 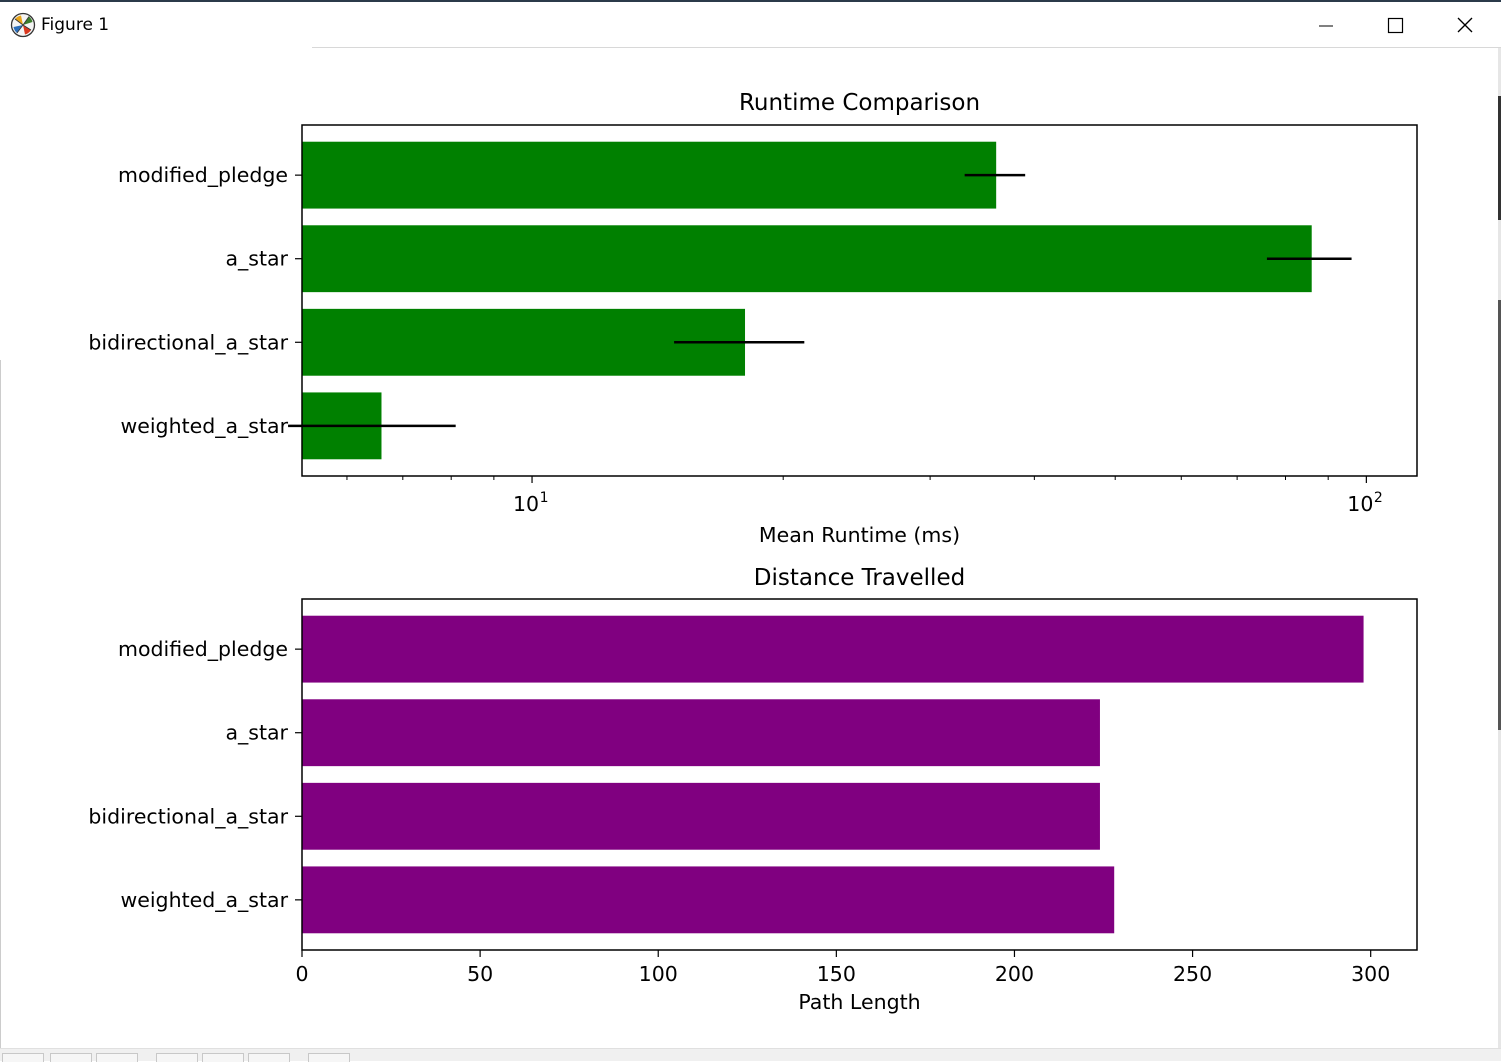 I want to click on x-tick-exponent: 2, so click(x=1378, y=498).